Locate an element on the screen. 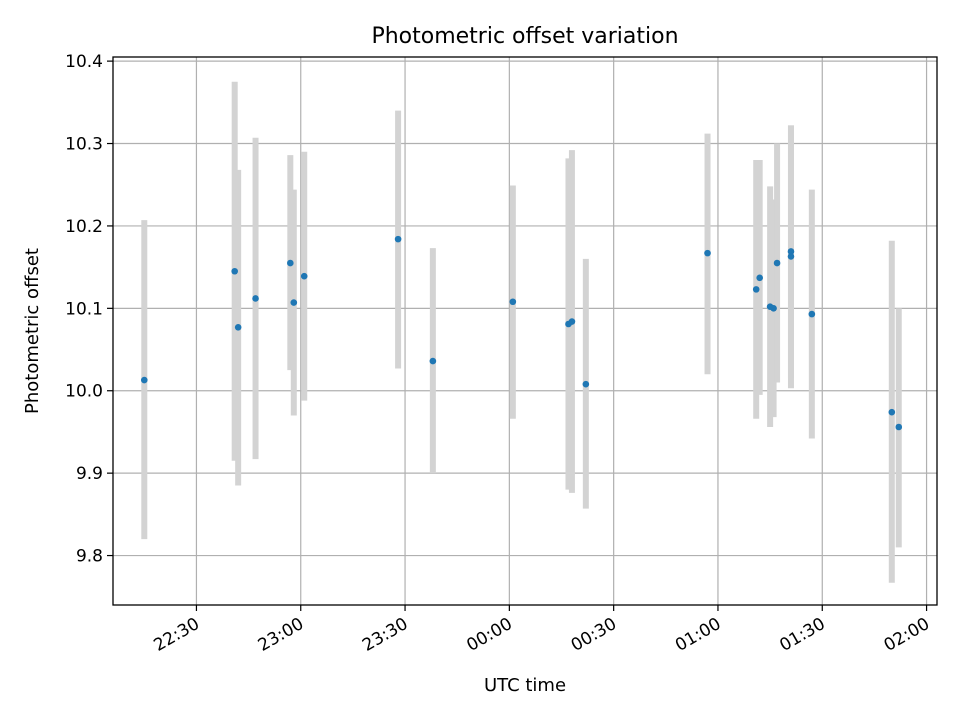 The width and height of the screenshot is (960, 720). chart-title: Photometric offset variation is located at coordinates (524, 36).